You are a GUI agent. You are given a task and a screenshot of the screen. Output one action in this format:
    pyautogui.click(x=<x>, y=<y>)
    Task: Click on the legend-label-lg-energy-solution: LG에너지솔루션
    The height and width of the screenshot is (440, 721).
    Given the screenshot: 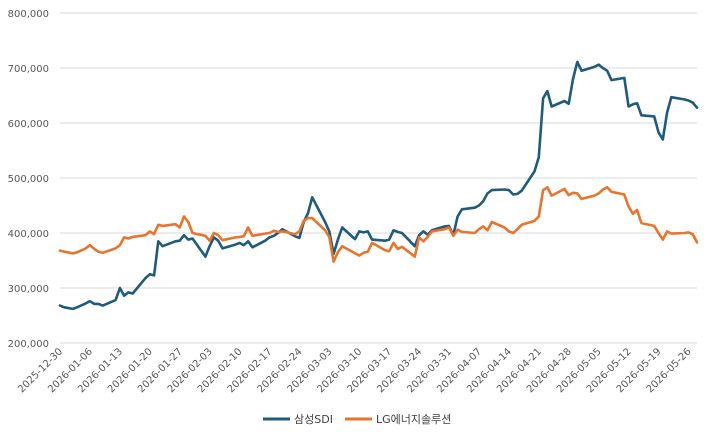 What is the action you would take?
    pyautogui.click(x=413, y=419)
    